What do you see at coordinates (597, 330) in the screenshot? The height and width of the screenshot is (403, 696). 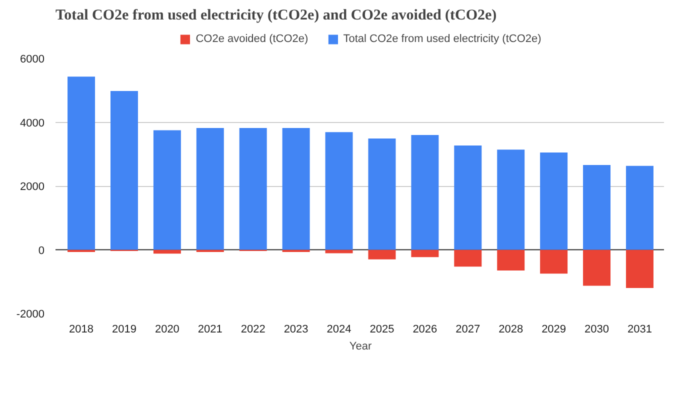 I see `x-tick-label: 2030` at bounding box center [597, 330].